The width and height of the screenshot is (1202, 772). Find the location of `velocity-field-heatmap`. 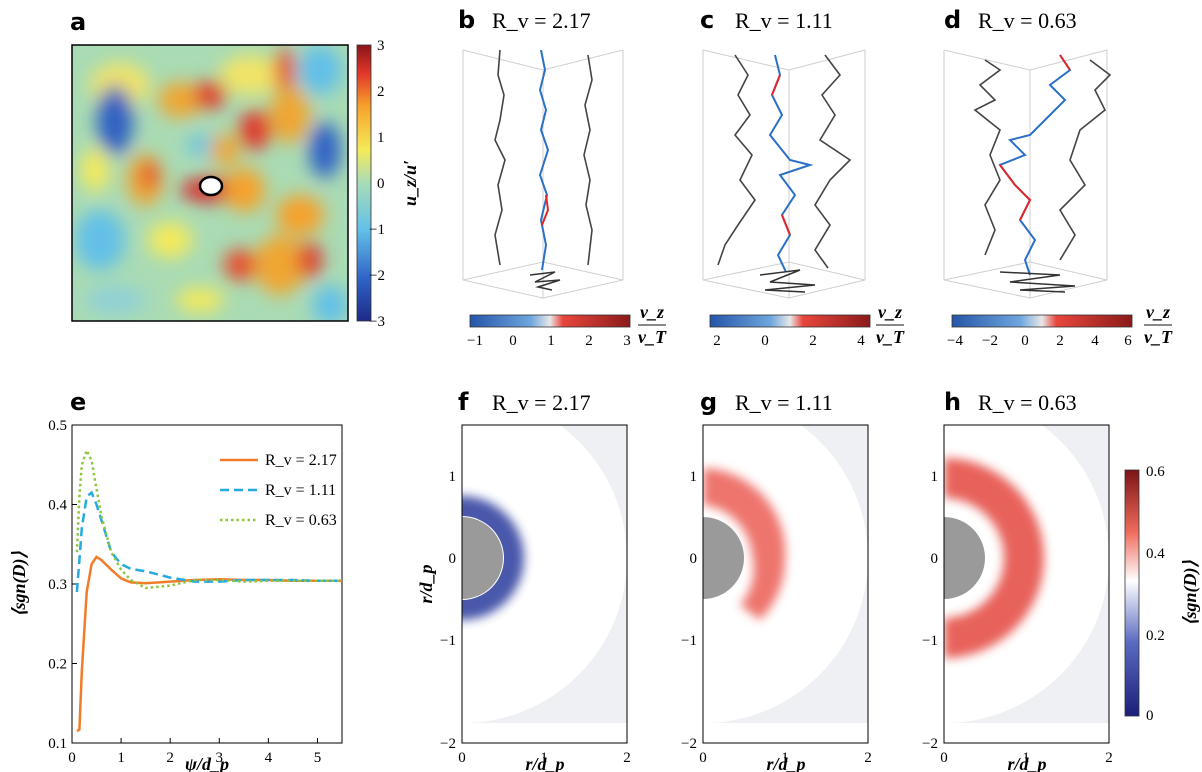

velocity-field-heatmap is located at coordinates (210, 183).